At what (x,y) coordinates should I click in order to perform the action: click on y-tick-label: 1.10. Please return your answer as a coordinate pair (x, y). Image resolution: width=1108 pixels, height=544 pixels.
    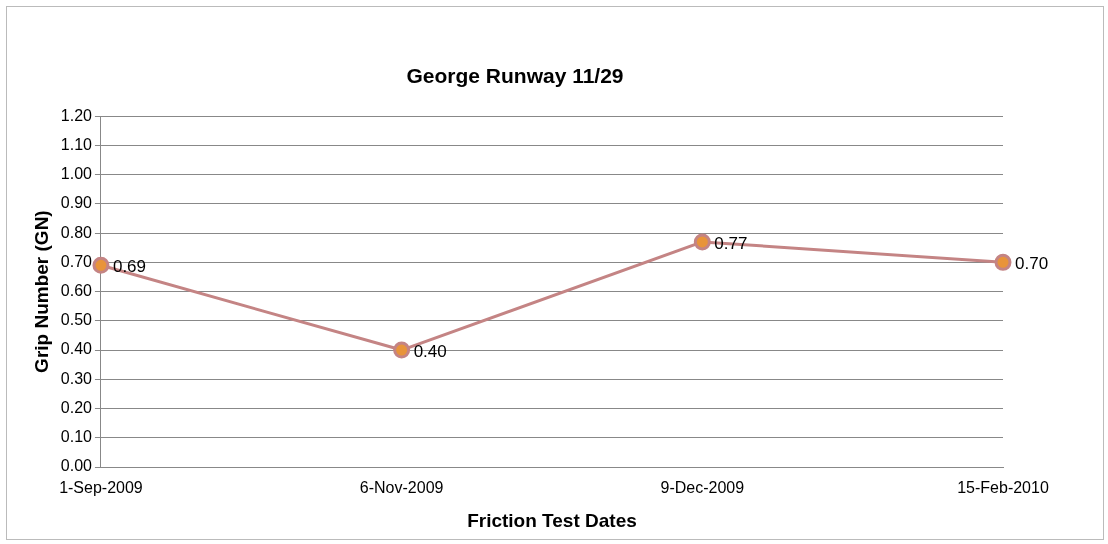
    Looking at the image, I should click on (76, 144).